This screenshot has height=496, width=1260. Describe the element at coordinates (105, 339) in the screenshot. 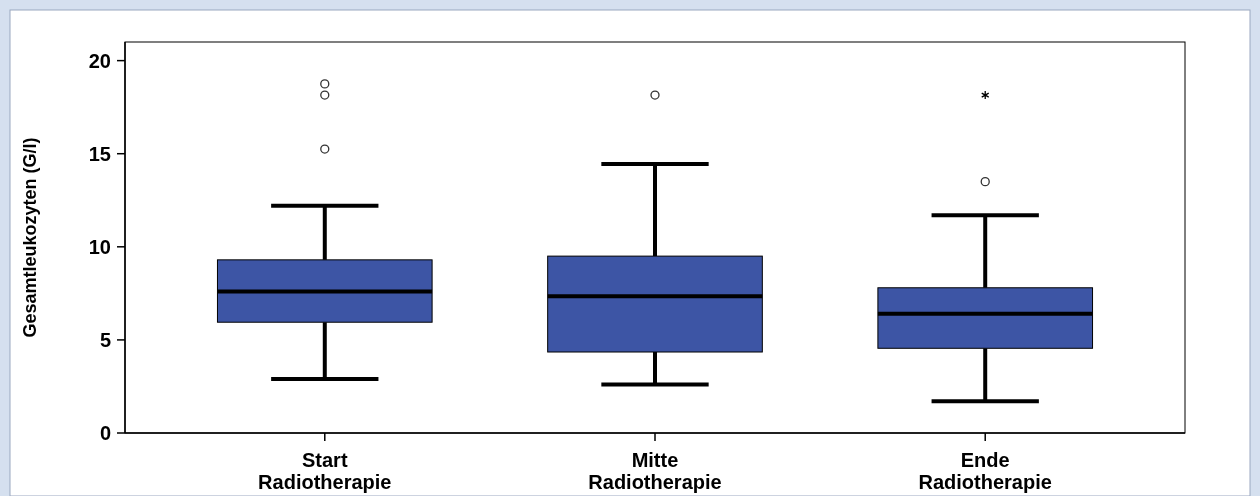

I see `y-tick-label: 5` at that location.